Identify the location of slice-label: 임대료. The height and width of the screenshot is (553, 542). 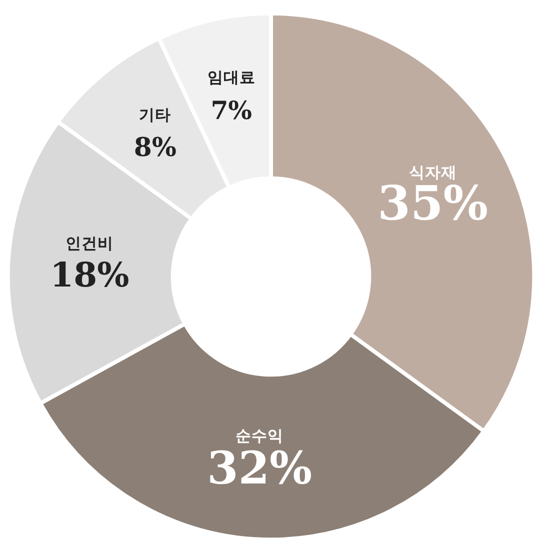
(231, 77).